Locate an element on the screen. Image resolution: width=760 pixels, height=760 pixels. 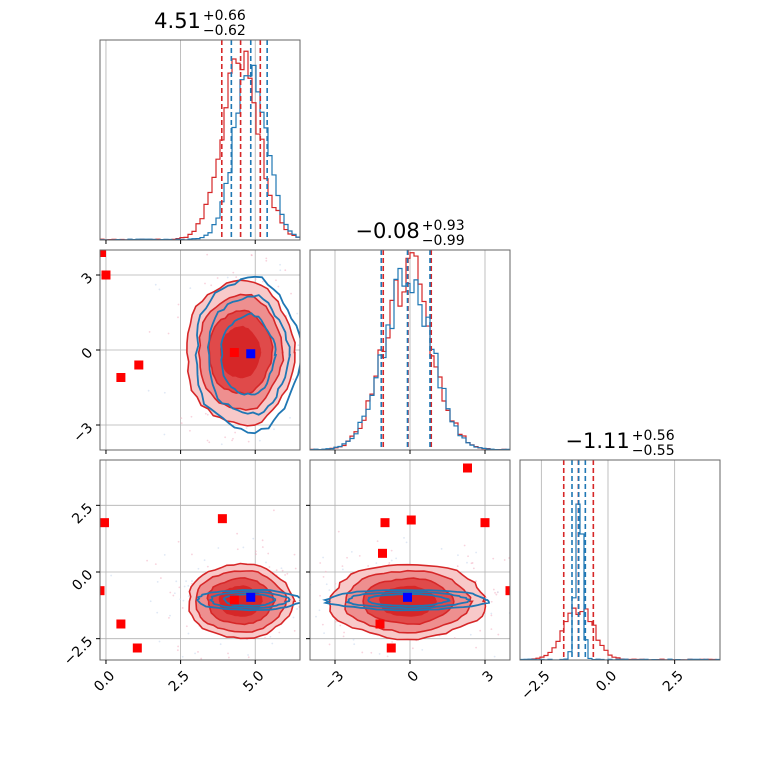
x-tick-label: −3 is located at coordinates (334, 681).